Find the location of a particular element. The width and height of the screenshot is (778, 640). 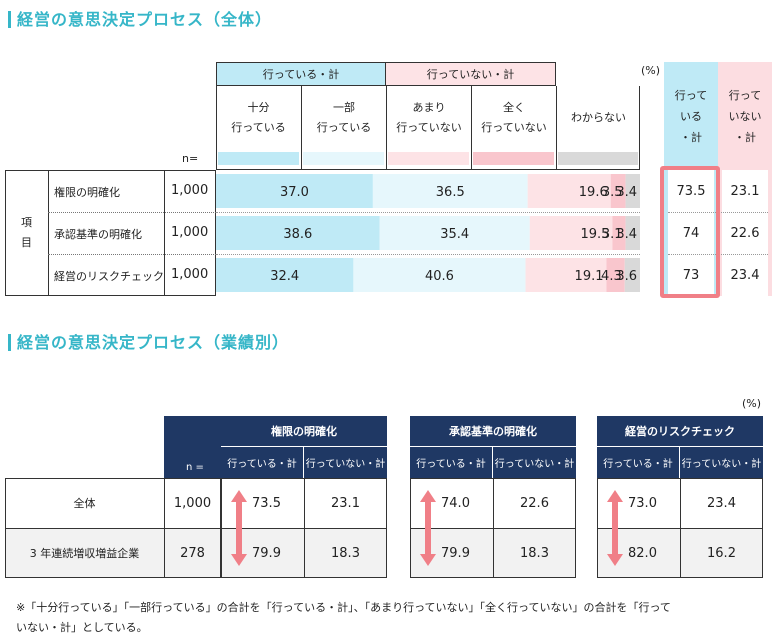

col-header-rarely: あまり 行っていない is located at coordinates (428, 118).